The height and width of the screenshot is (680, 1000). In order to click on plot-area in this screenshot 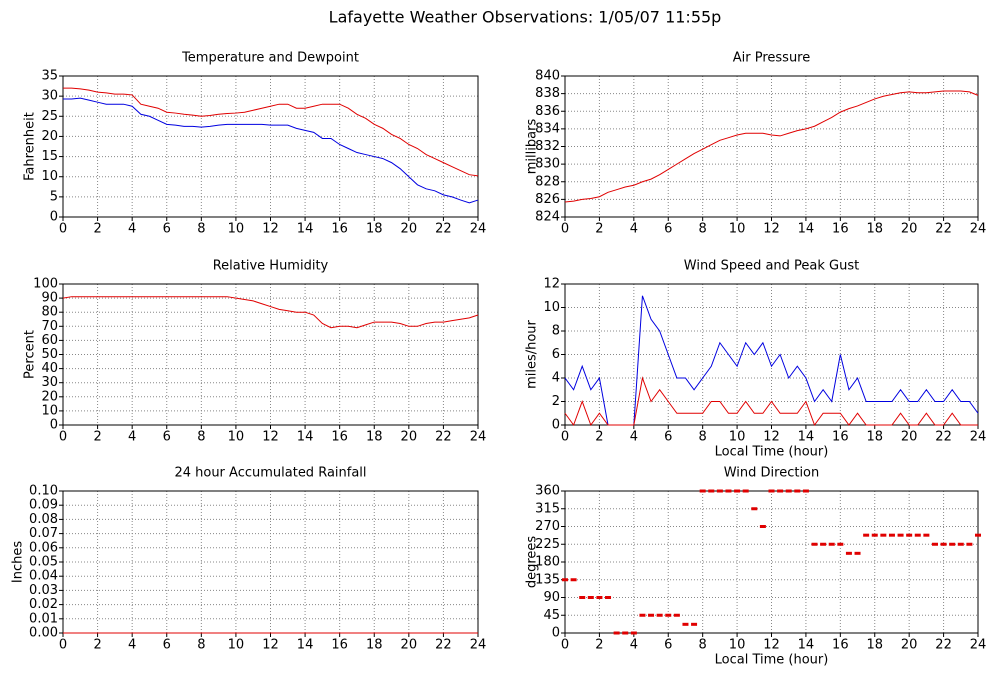, I will do `click(771, 562)`.